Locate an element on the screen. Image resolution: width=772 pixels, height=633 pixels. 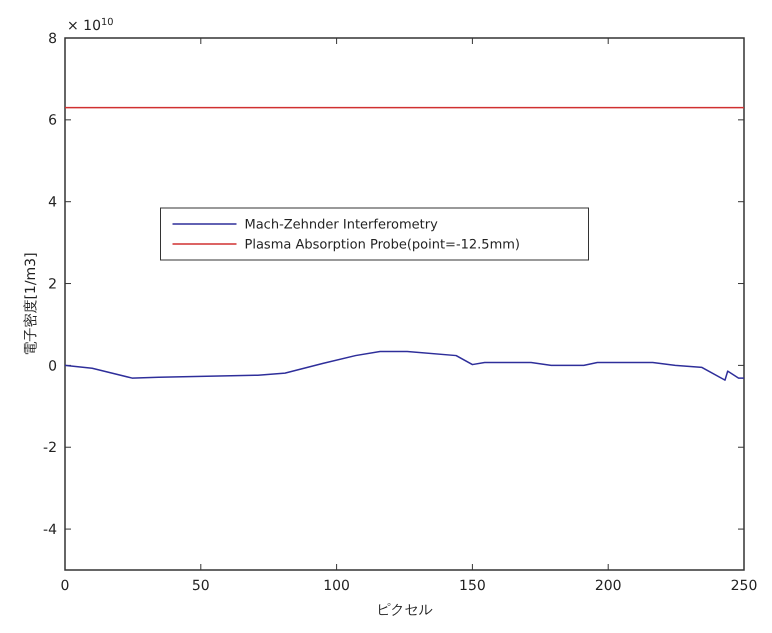
line-series is located at coordinates (404, 365).